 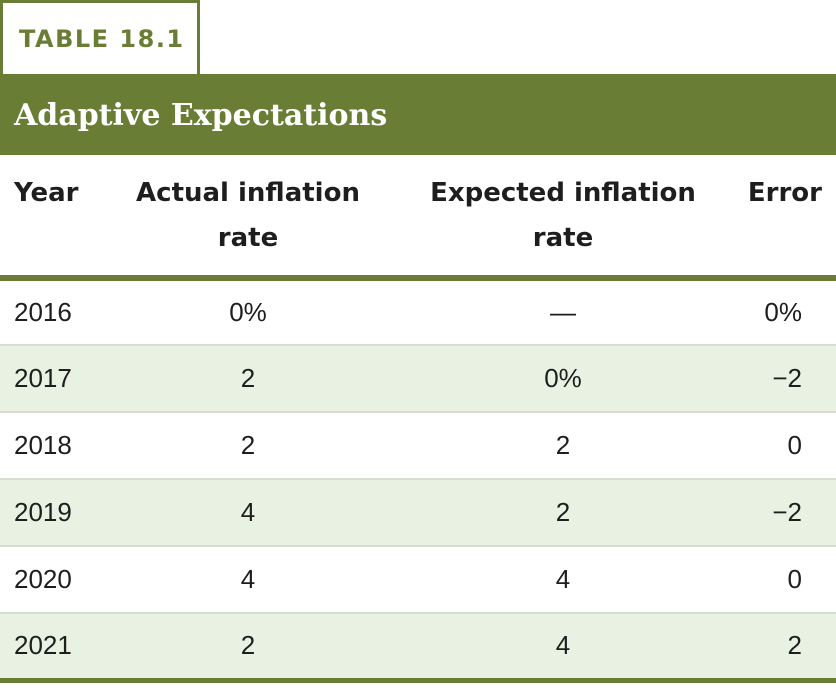 I want to click on table-label-tab: TABLE 18.1, so click(x=100, y=37).